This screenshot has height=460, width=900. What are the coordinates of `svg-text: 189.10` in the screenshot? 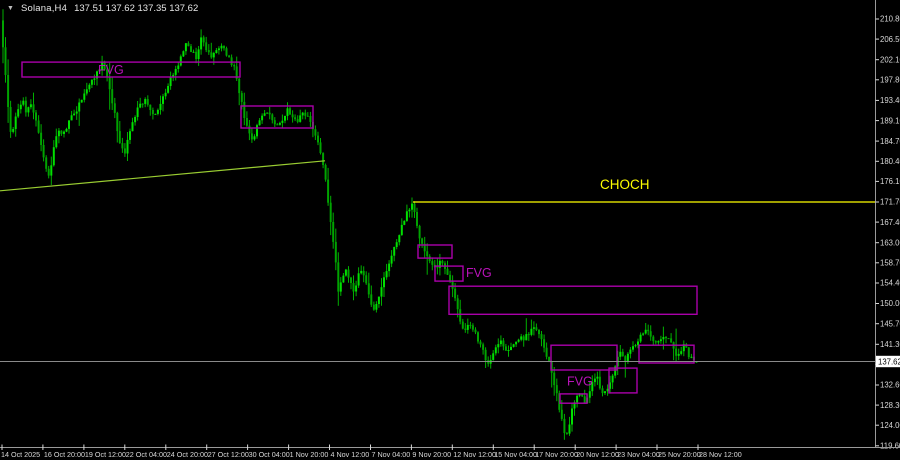 It's located at (890, 120).